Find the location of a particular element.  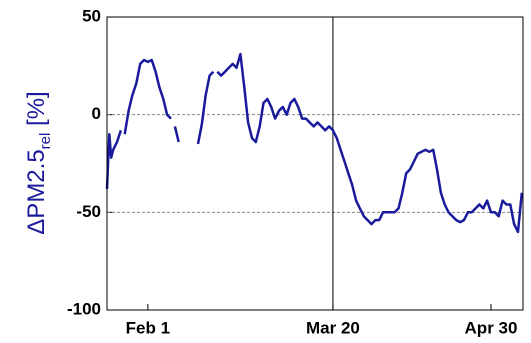

y-tick-label: -100 is located at coordinates (84, 308).